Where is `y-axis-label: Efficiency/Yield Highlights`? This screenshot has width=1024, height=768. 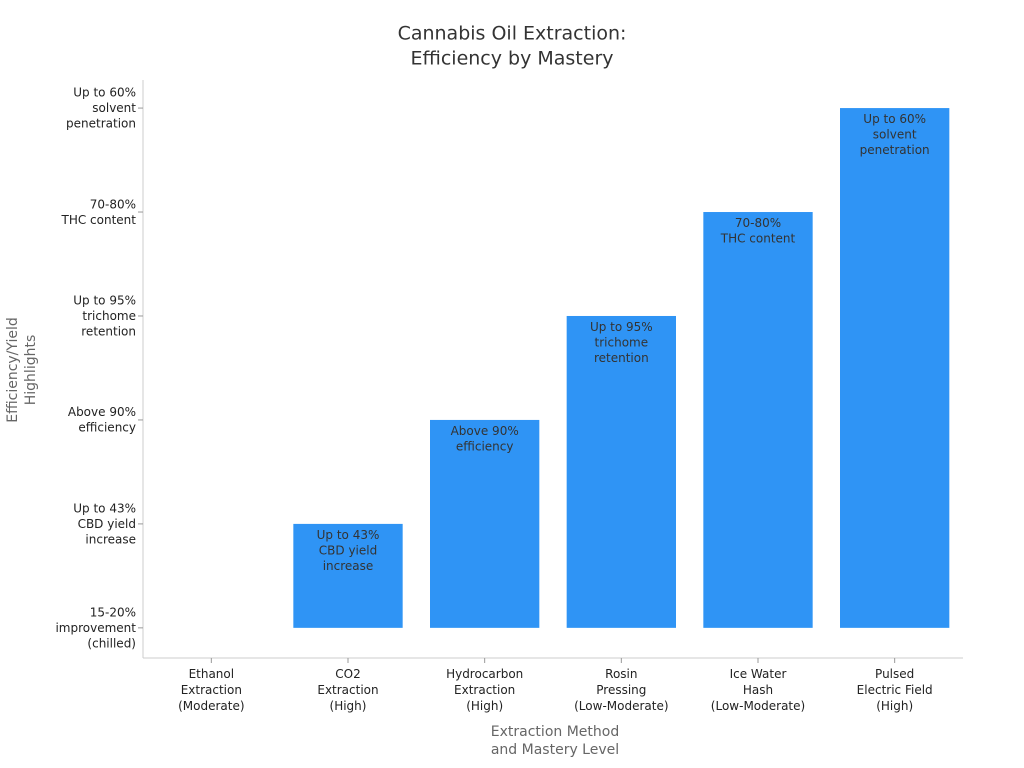 y-axis-label: Efficiency/Yield Highlights is located at coordinates (22, 370).